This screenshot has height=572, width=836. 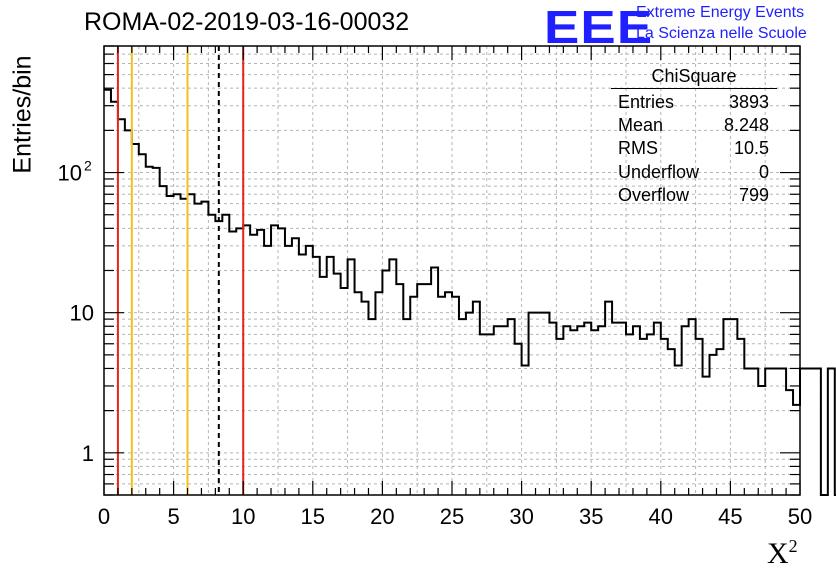 What do you see at coordinates (638, 148) in the screenshot?
I see `stats-label: RMS` at bounding box center [638, 148].